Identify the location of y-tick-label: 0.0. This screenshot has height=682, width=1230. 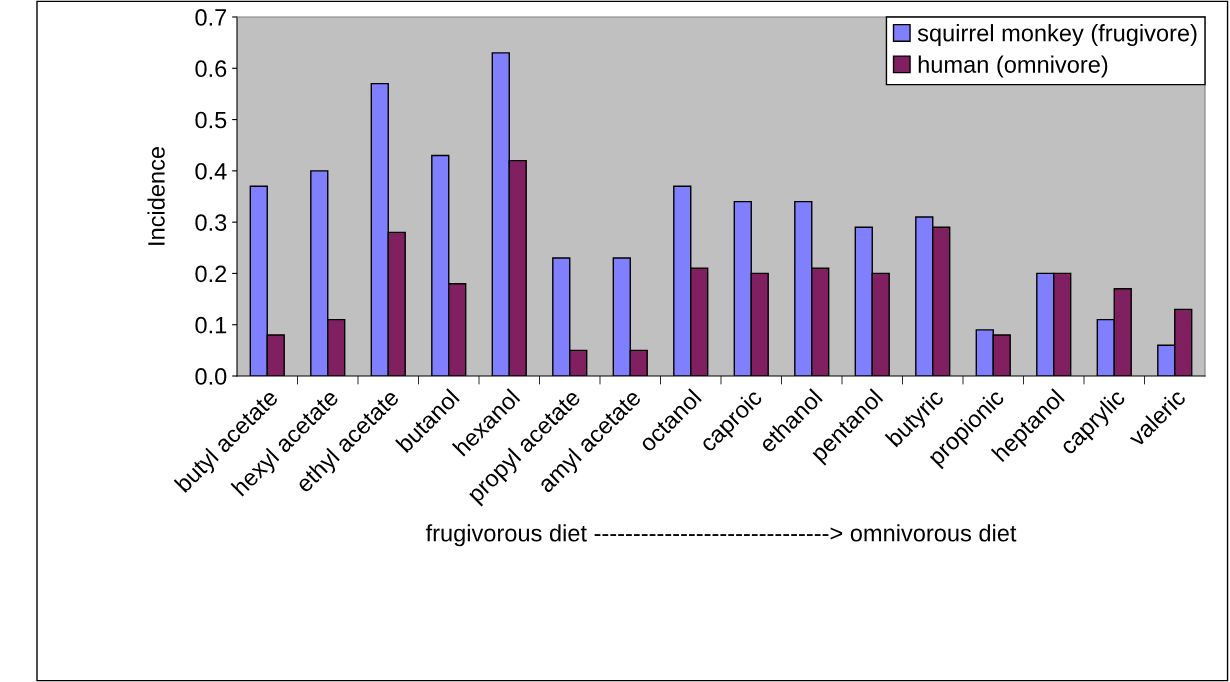
(211, 376).